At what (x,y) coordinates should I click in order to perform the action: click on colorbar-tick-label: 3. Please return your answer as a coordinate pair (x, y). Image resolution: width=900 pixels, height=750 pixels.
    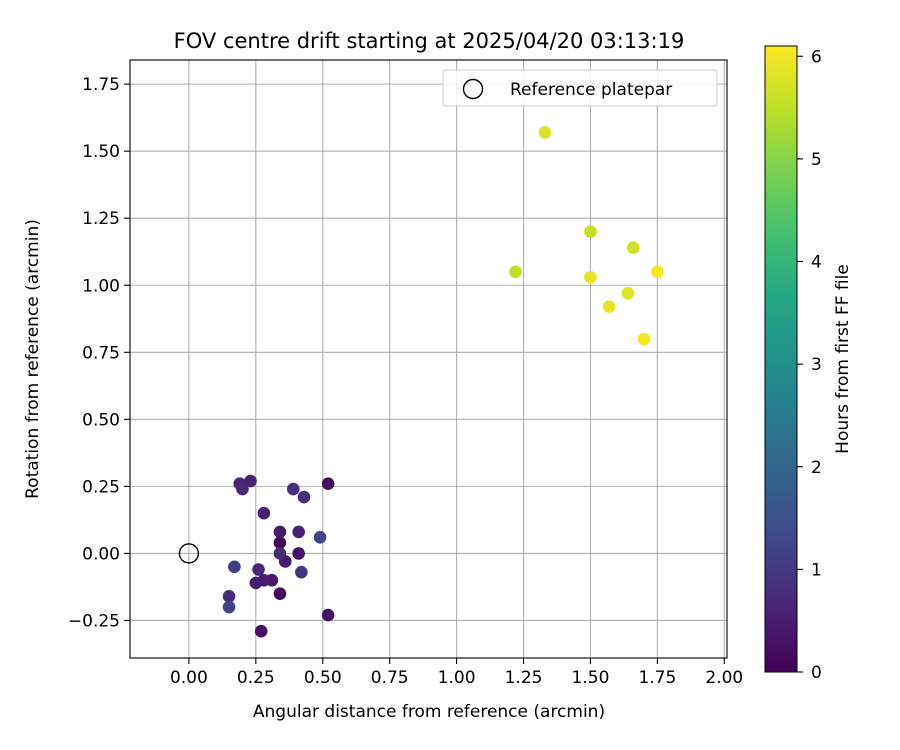
    Looking at the image, I should click on (816, 365).